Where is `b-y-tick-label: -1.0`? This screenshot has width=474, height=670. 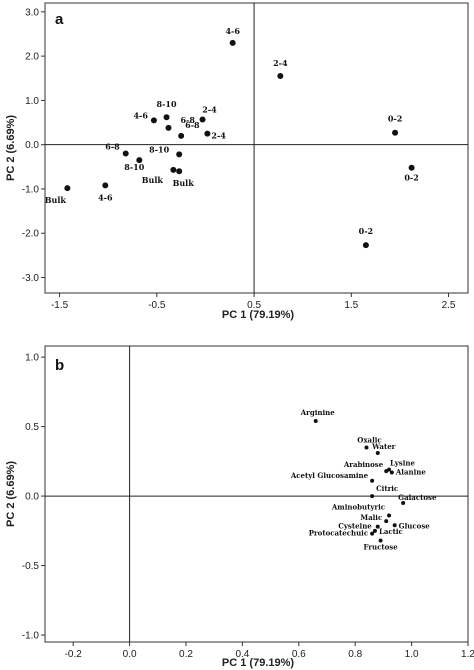
b-y-tick-label: -1.0 is located at coordinates (31, 636).